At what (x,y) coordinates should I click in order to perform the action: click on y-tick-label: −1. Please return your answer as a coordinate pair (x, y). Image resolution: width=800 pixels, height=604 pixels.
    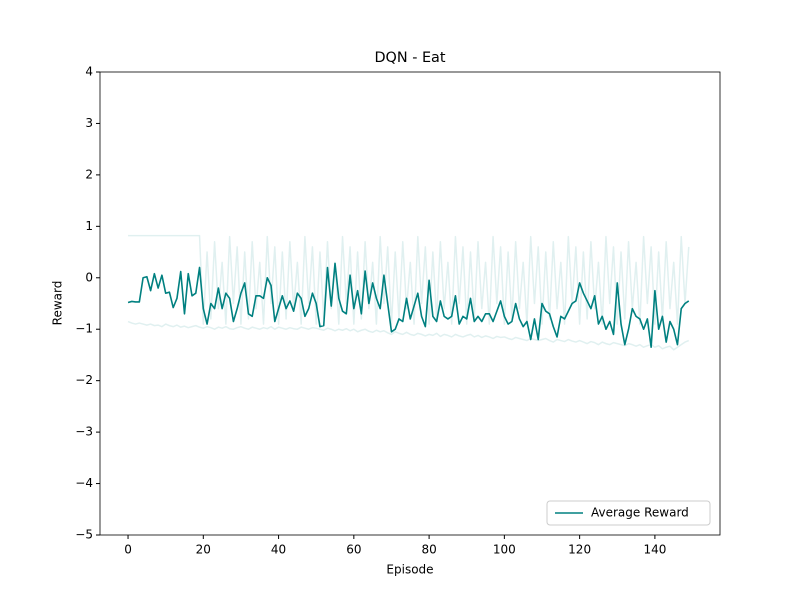
    Looking at the image, I should click on (84, 329).